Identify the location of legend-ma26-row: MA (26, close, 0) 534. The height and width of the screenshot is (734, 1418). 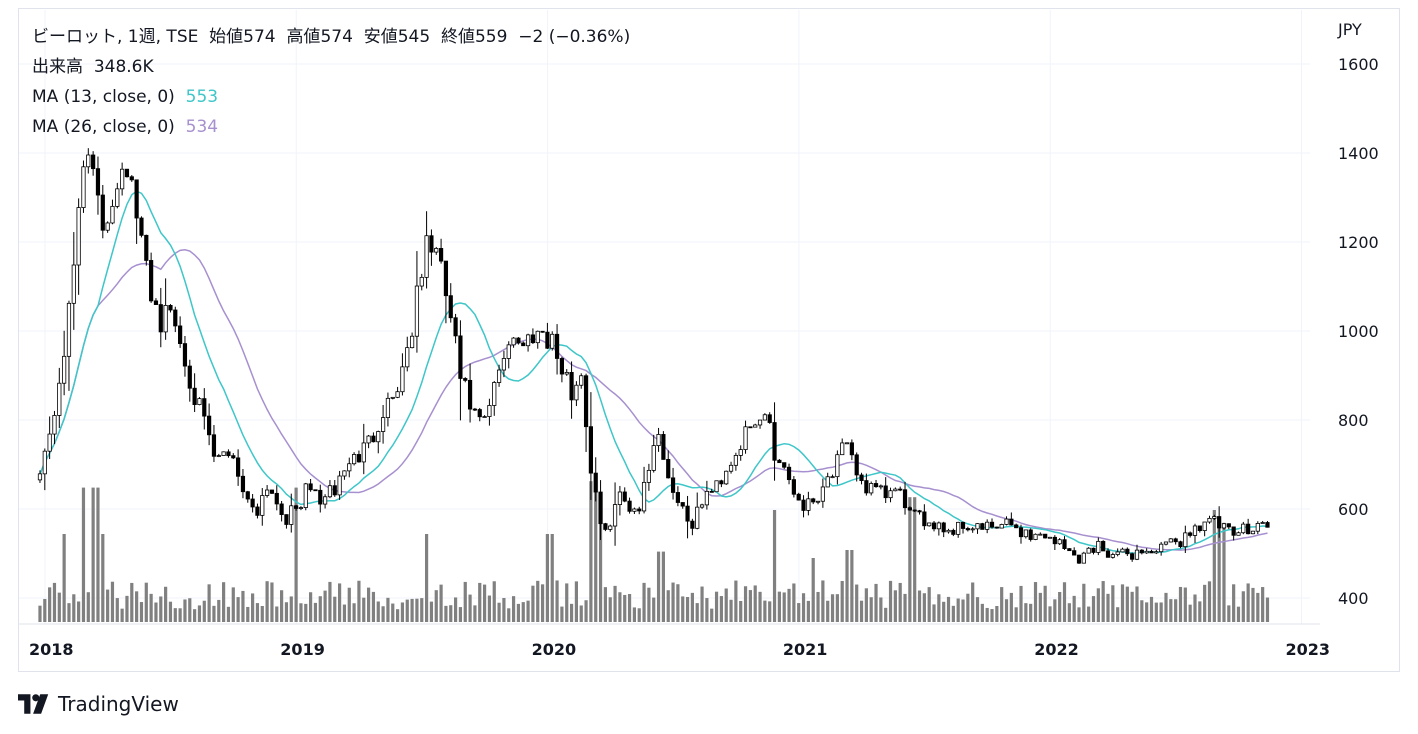
(331, 127).